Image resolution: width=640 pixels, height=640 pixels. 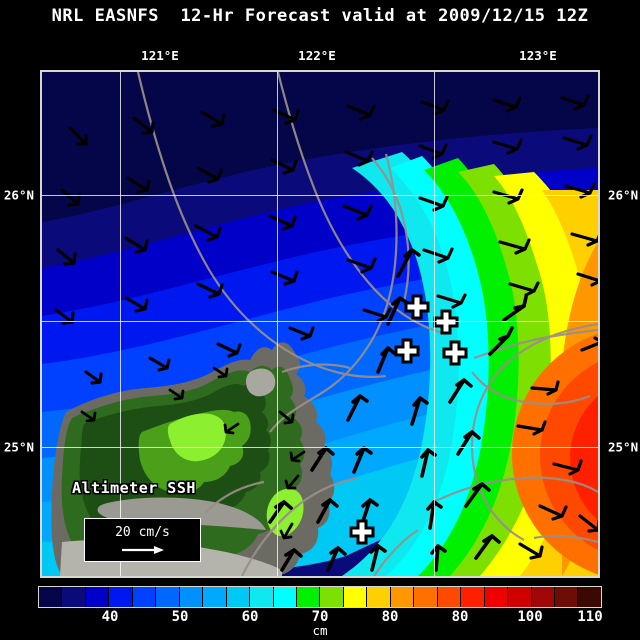 I want to click on colorbar-tick-6: 100, so click(x=530, y=617).